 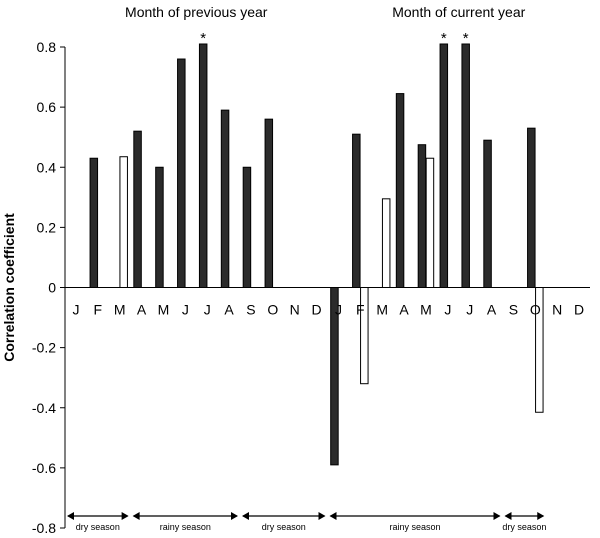 I want to click on y-tick-label: -0.2, so click(x=44, y=348).